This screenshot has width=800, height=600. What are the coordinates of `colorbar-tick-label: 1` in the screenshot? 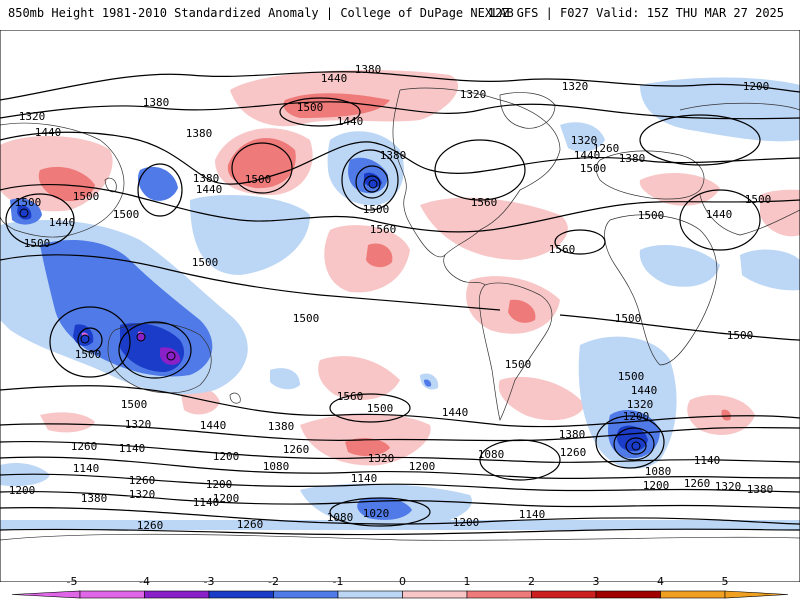 It's located at (467, 581).